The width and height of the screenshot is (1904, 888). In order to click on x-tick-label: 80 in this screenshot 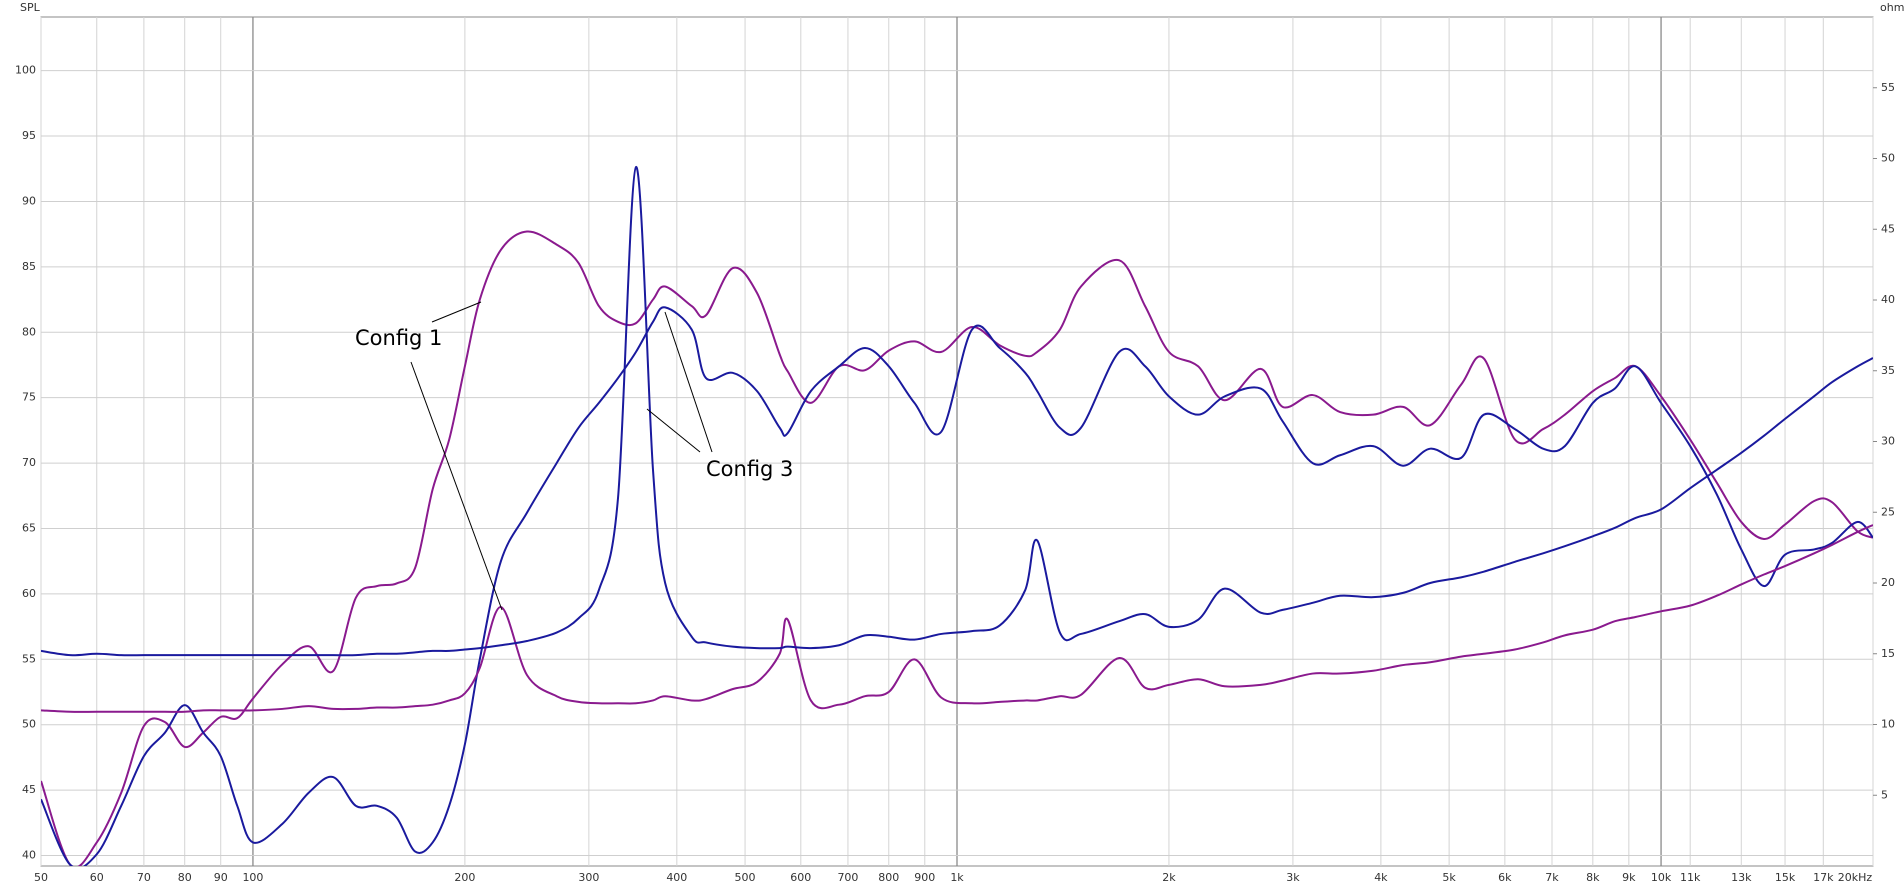, I will do `click(185, 877)`.